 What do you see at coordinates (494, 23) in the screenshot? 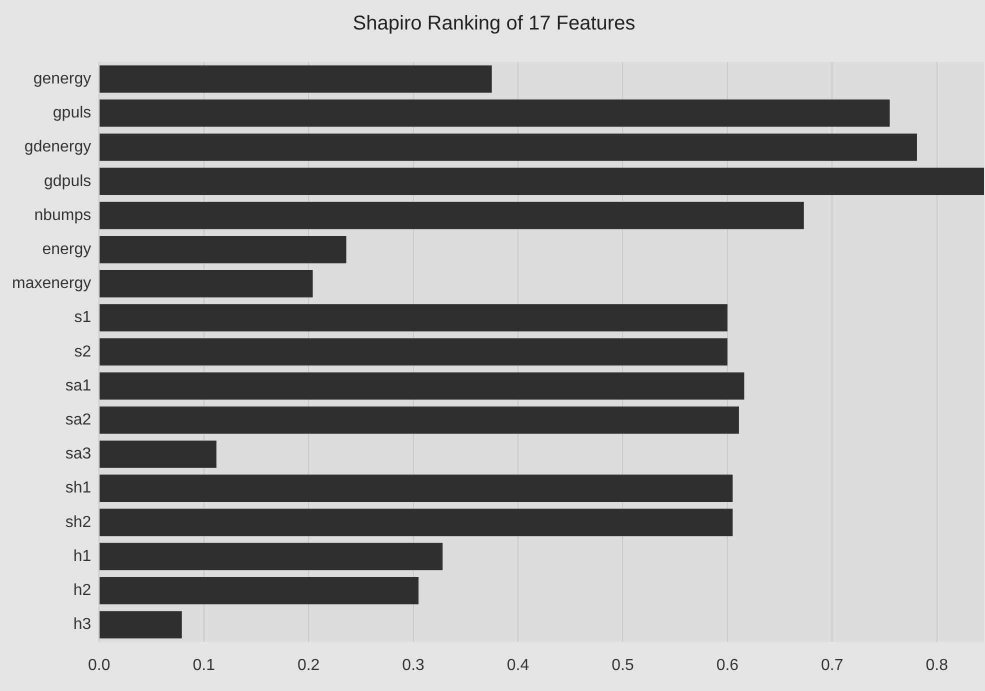
I see `chart-title: Shapiro Ranking of 17 Features` at bounding box center [494, 23].